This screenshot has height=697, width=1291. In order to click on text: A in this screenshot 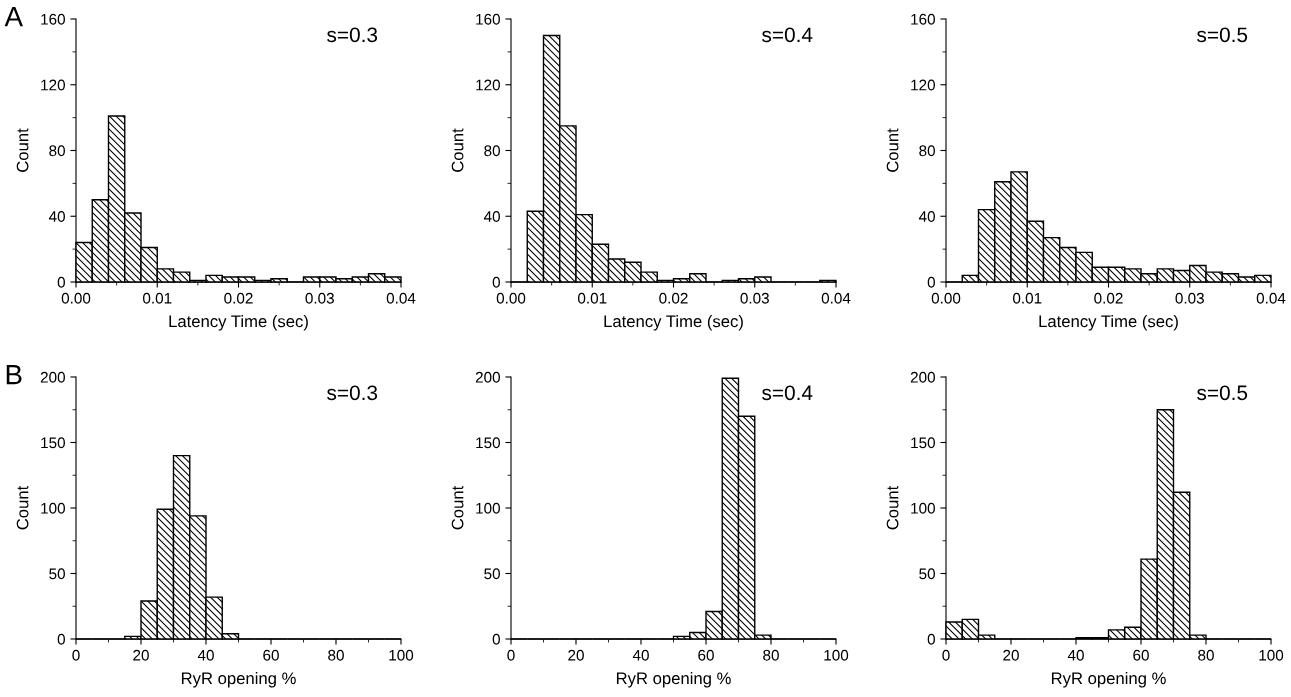, I will do `click(13, 17)`.